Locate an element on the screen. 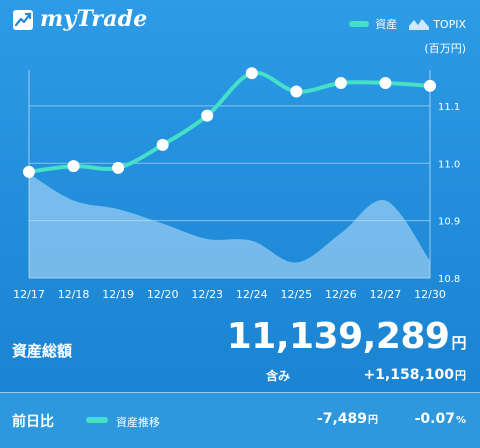  legend-topix-icon is located at coordinates (419, 24).